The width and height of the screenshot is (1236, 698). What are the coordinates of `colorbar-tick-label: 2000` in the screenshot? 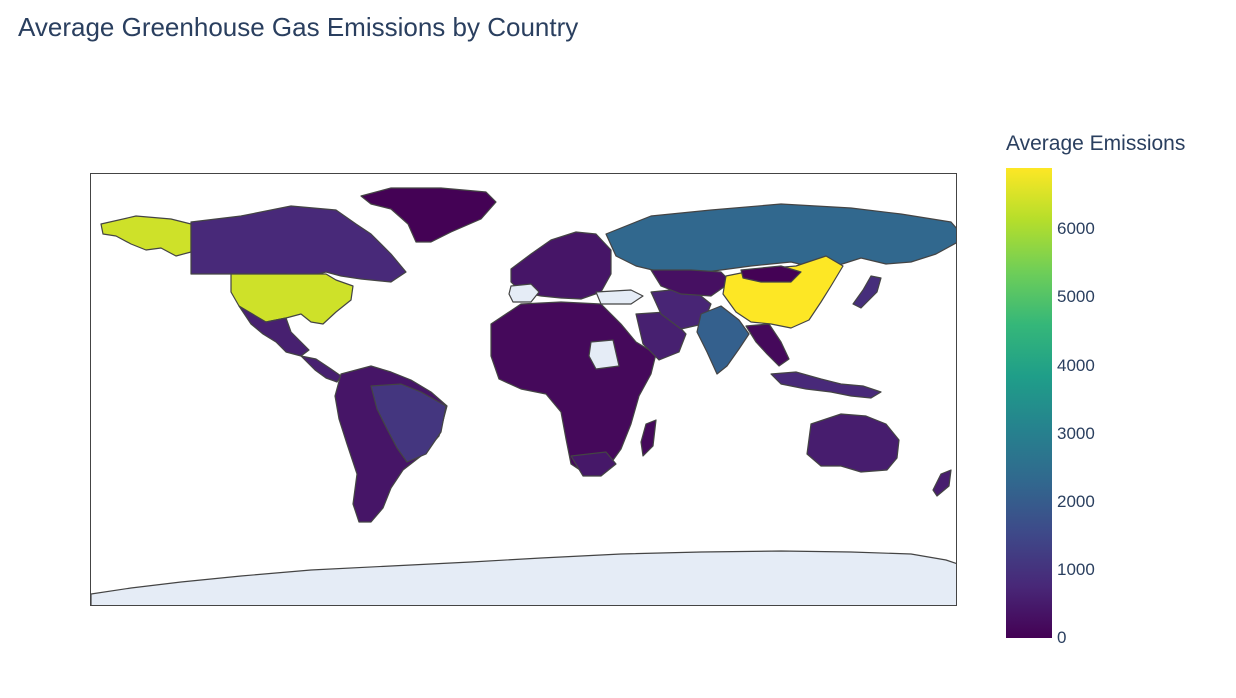 It's located at (1076, 501).